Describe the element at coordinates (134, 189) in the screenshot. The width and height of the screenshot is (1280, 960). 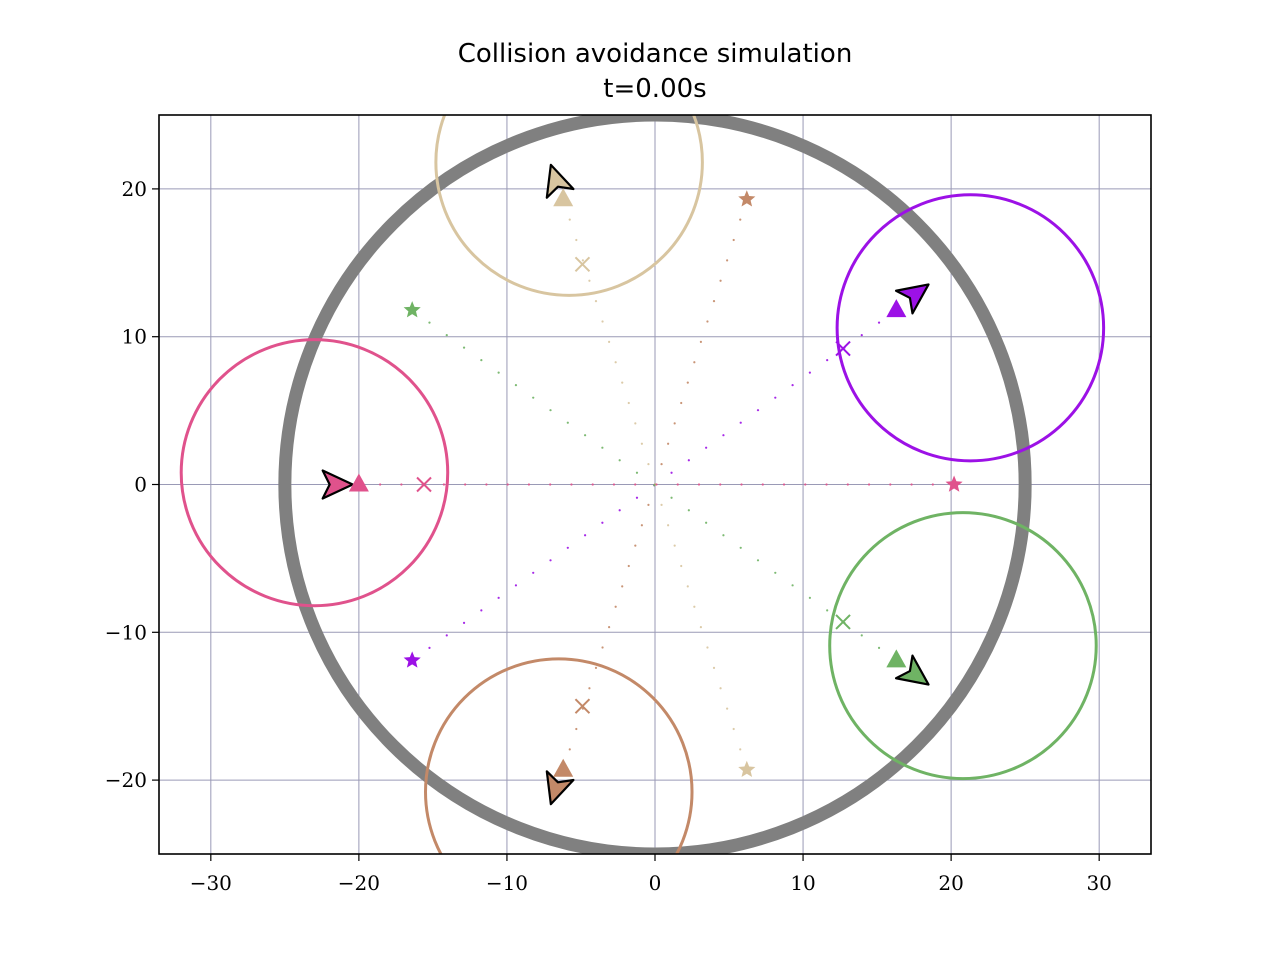
I see `y-tick-label: 20` at that location.